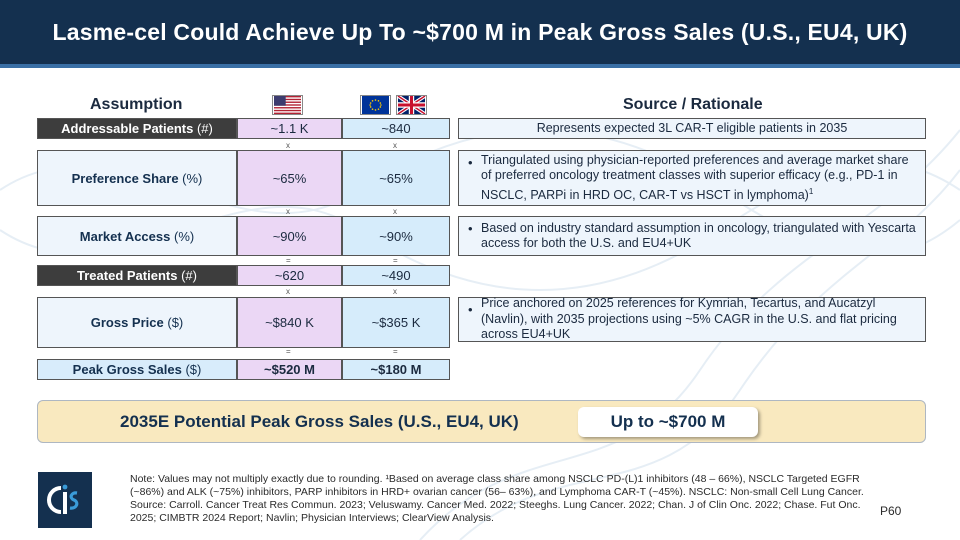 Image resolution: width=960 pixels, height=540 pixels. I want to click on cis-logo, so click(65, 500).